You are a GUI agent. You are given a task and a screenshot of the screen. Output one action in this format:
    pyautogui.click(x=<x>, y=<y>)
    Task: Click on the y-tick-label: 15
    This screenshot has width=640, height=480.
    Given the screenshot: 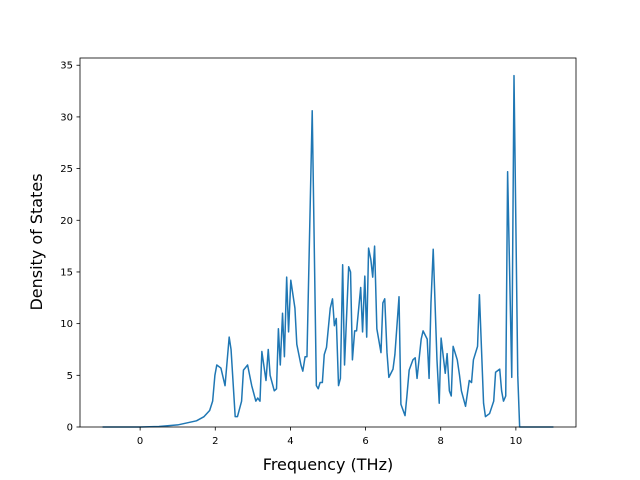 What is the action you would take?
    pyautogui.click(x=66, y=272)
    